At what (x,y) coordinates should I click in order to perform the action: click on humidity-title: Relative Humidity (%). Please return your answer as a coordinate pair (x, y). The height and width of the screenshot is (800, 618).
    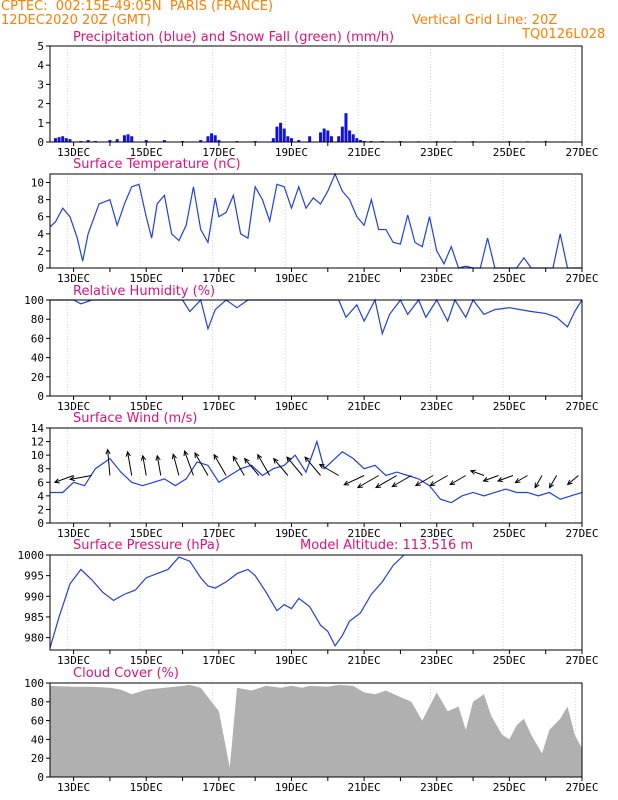
    Looking at the image, I should click on (144, 291).